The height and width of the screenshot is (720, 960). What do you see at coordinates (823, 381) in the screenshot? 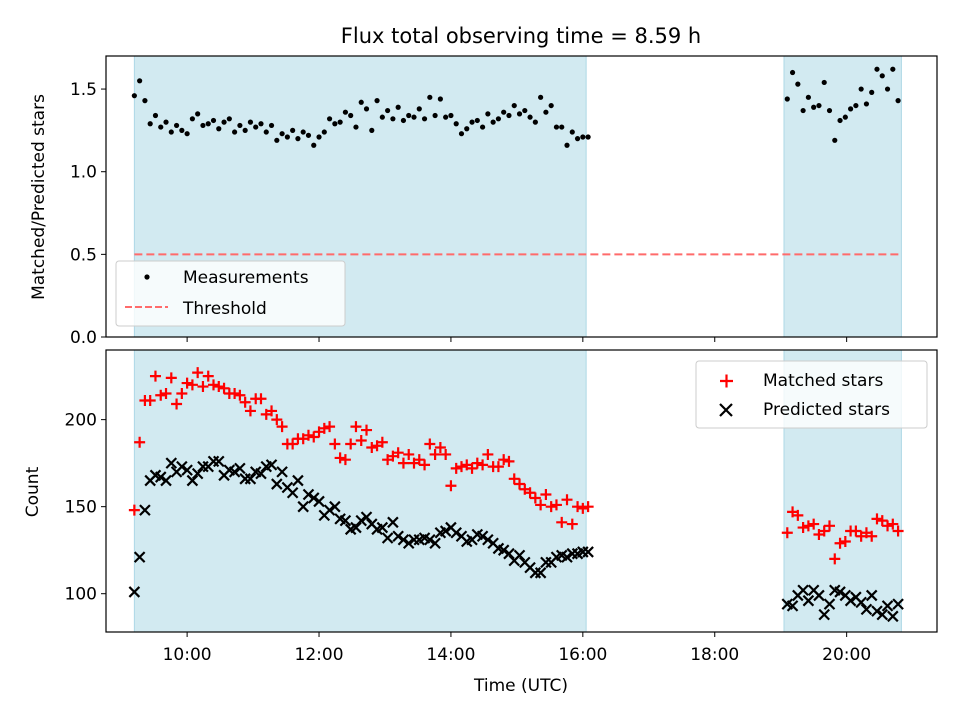
I see `legend-matched-label: Matched stars` at bounding box center [823, 381].